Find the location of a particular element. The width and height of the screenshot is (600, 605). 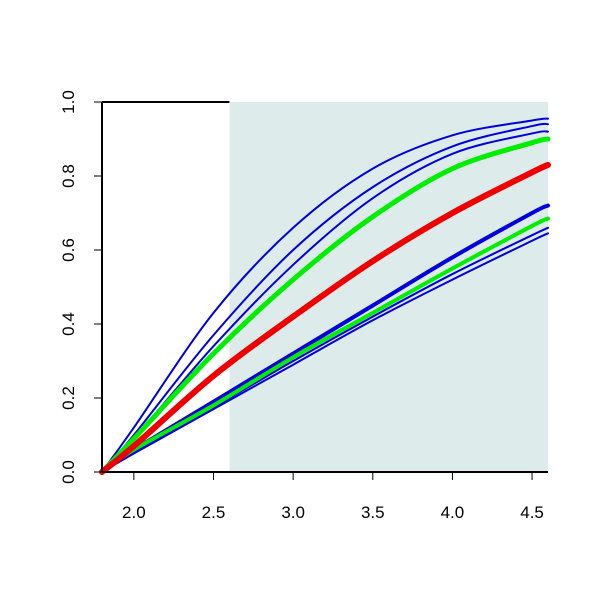

x-tick-label-3: 3.0 is located at coordinates (293, 512).